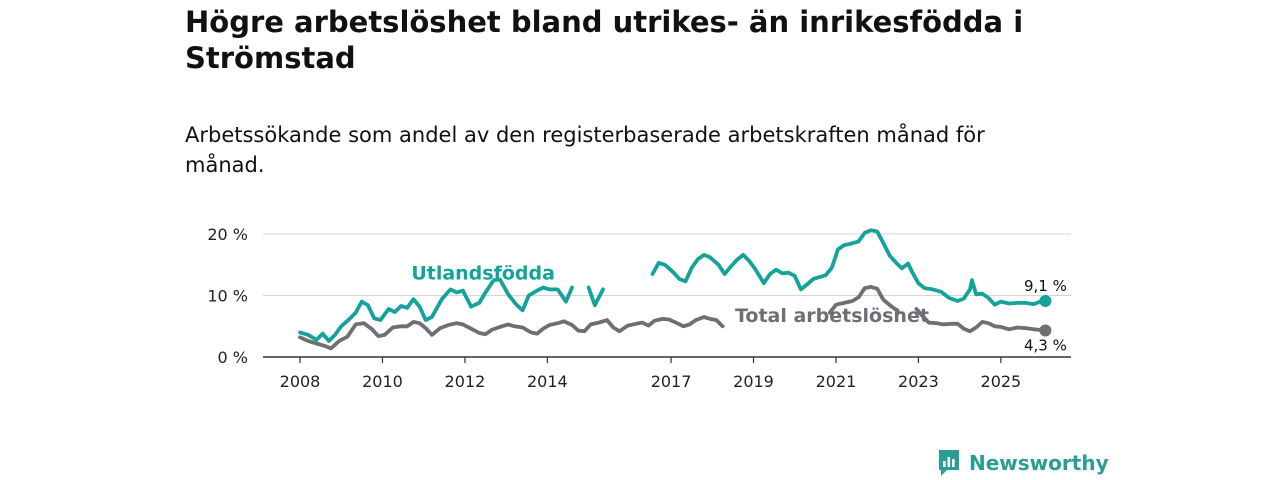 The width and height of the screenshot is (1280, 480). What do you see at coordinates (1045, 330) in the screenshot?
I see `end-point-total-arbetslöshet` at bounding box center [1045, 330].